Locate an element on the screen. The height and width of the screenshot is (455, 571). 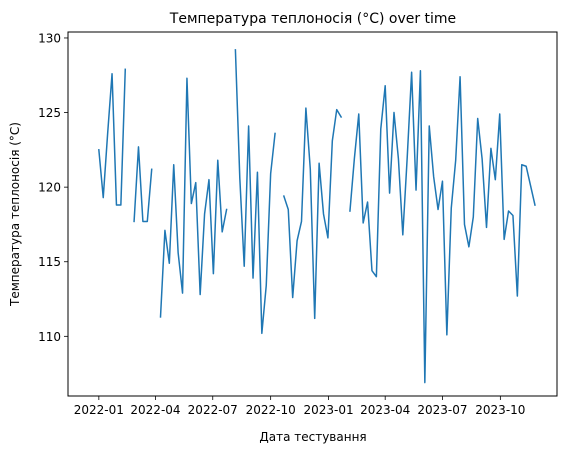
y-tick-label: 130 is located at coordinates (49, 38).